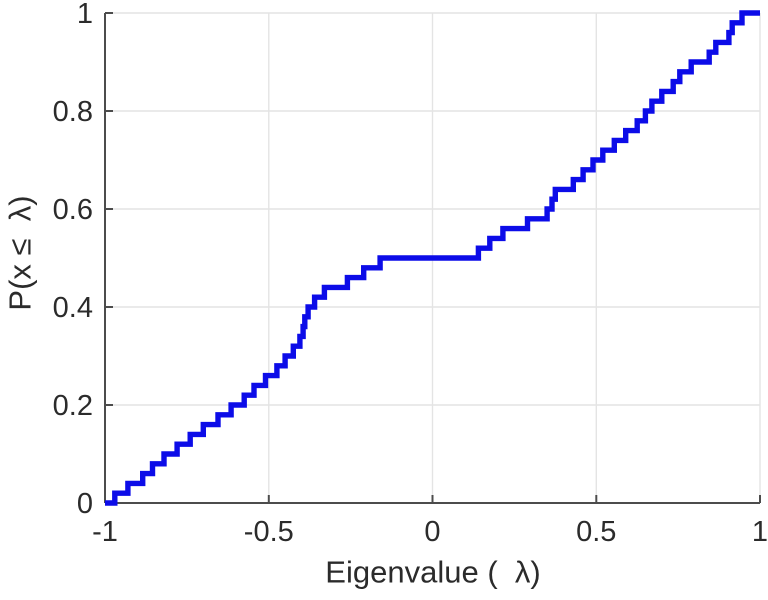 This screenshot has height=600, width=768. What do you see at coordinates (73, 112) in the screenshot?
I see `y-tick-label: 0.8` at bounding box center [73, 112].